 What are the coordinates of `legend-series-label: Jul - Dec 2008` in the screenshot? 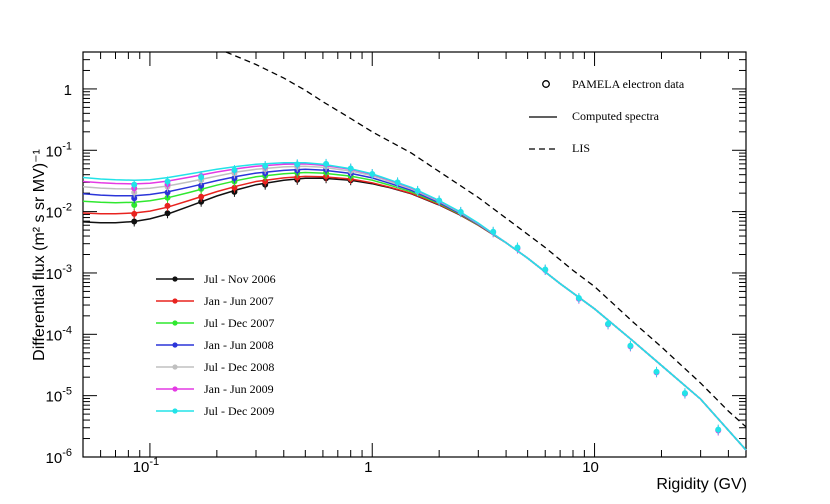 It's located at (239, 367).